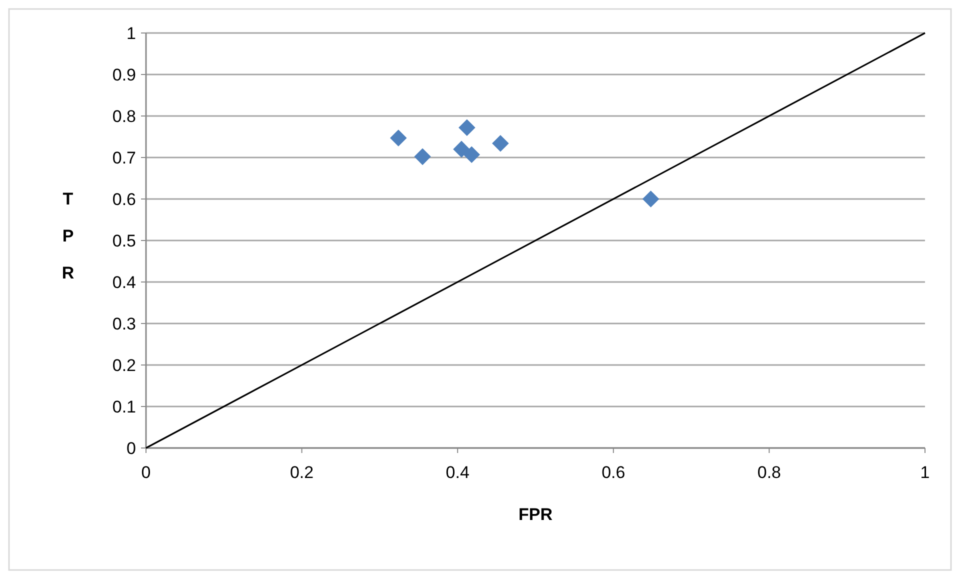 The width and height of the screenshot is (960, 579). What do you see at coordinates (124, 282) in the screenshot?
I see `y-tick-label: 0.4` at bounding box center [124, 282].